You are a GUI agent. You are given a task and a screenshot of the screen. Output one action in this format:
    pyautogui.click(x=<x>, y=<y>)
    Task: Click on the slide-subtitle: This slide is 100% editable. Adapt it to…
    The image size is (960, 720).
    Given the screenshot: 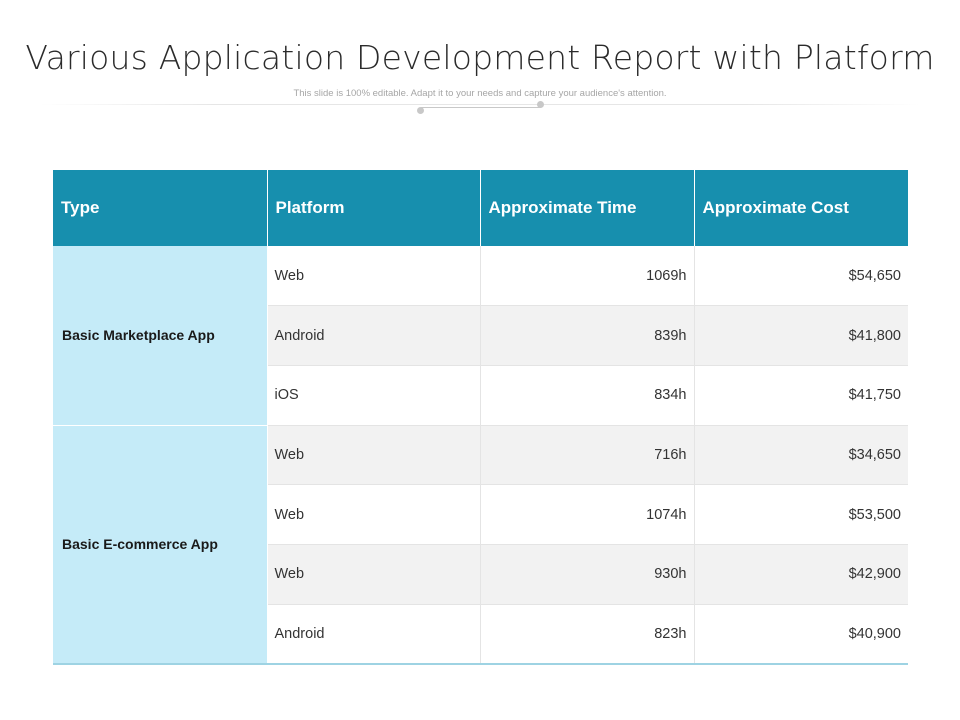 What is the action you would take?
    pyautogui.click(x=480, y=93)
    